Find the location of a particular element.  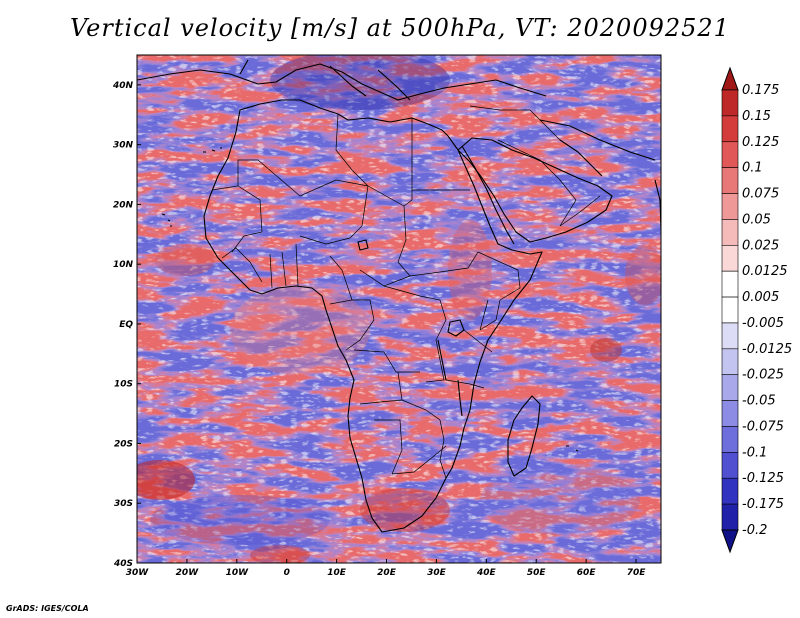

border-sudan-ssudan is located at coordinates (444, 264).